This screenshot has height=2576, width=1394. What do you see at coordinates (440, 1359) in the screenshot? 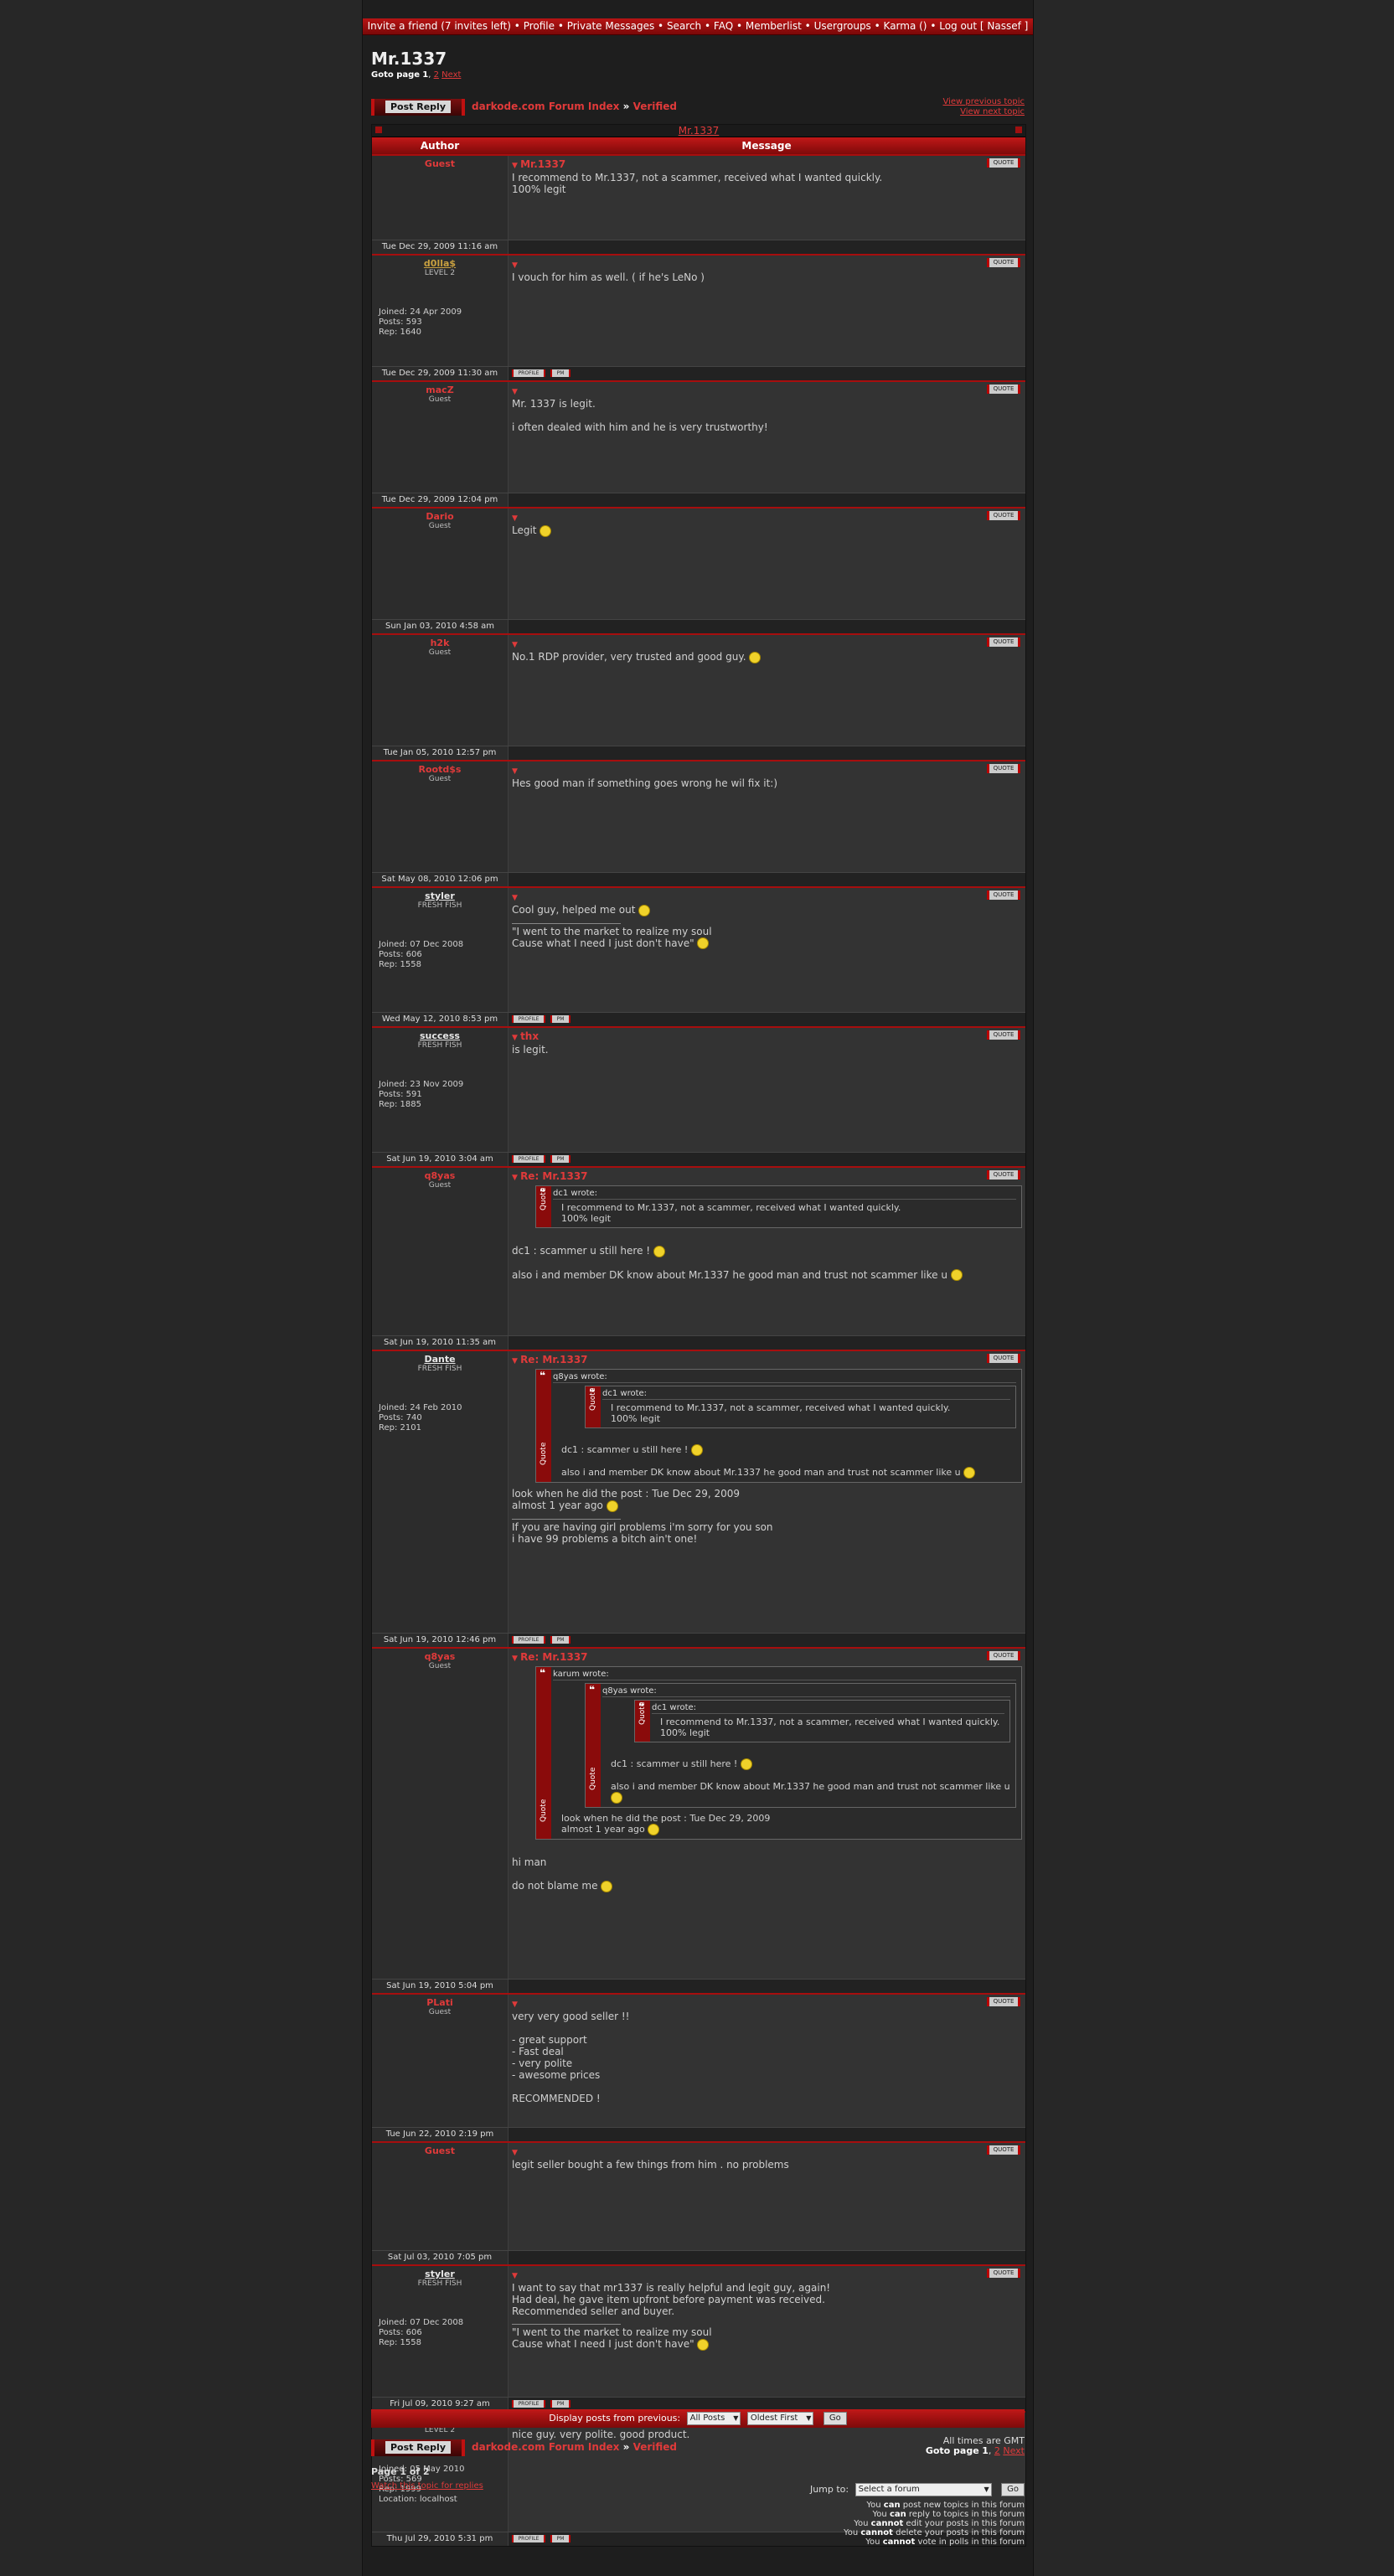
I see `author-name: Dante` at bounding box center [440, 1359].